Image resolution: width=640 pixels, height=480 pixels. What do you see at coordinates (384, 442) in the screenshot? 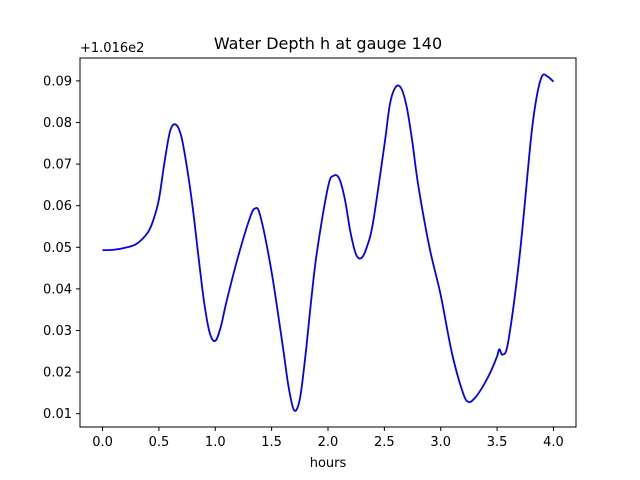
I see `x-tick-label: 2.5` at bounding box center [384, 442].